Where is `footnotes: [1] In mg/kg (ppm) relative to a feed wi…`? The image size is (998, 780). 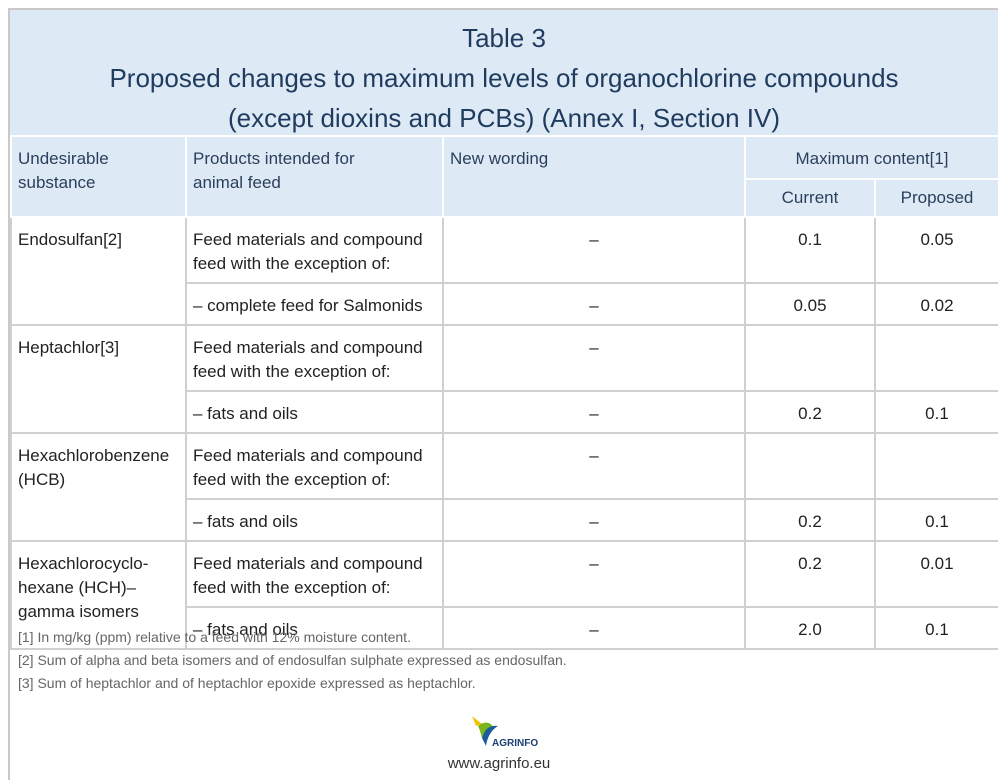
footnotes: [1] In mg/kg (ppm) relative to a feed wi… is located at coordinates (292, 660).